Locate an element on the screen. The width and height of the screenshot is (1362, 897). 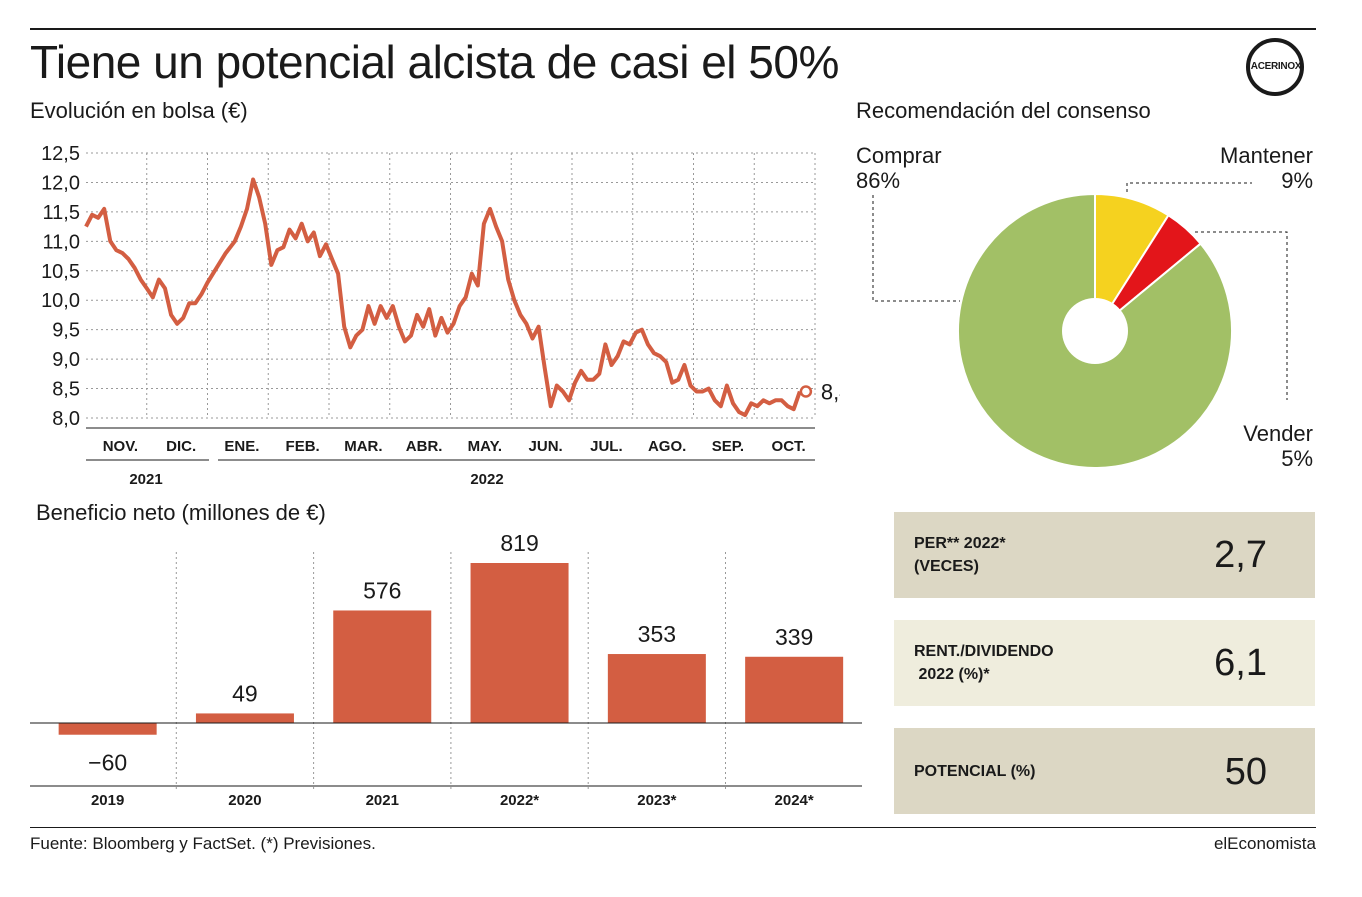
pie-chart is located at coordinates (1080, 325).